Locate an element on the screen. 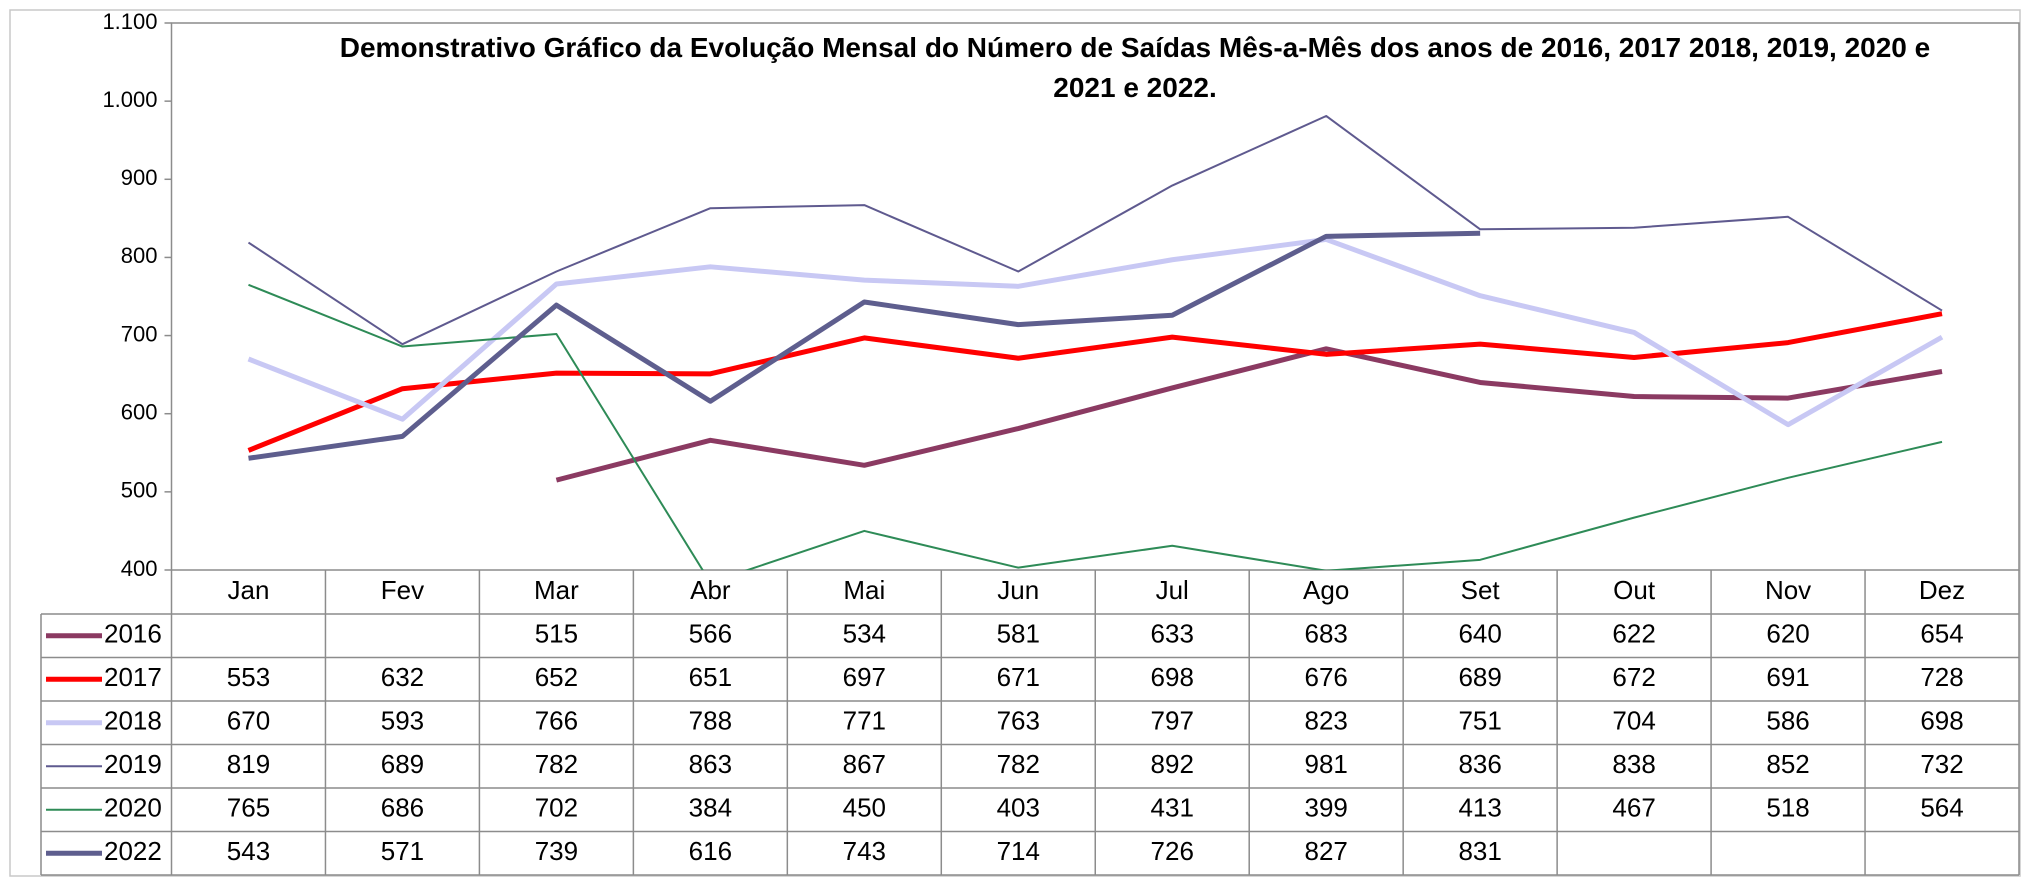 This screenshot has width=2022, height=878. table-value: 765 is located at coordinates (248, 808).